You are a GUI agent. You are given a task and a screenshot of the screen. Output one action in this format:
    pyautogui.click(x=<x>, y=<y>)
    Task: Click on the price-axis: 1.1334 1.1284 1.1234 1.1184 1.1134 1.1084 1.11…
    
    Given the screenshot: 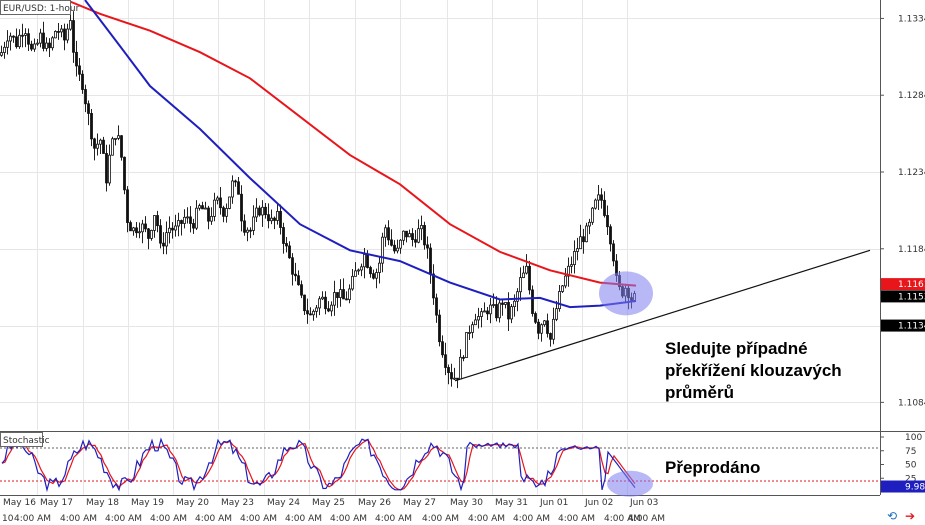 What is the action you would take?
    pyautogui.click(x=902, y=211)
    